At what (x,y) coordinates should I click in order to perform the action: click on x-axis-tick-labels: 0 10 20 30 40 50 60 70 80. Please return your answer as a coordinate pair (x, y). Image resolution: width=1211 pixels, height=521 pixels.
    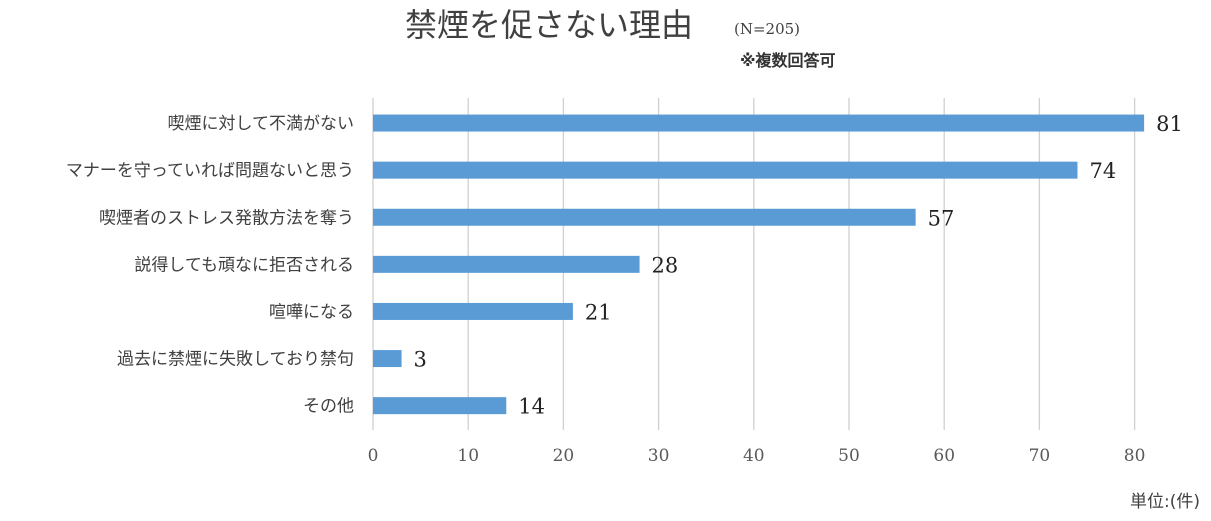
    Looking at the image, I should click on (757, 456).